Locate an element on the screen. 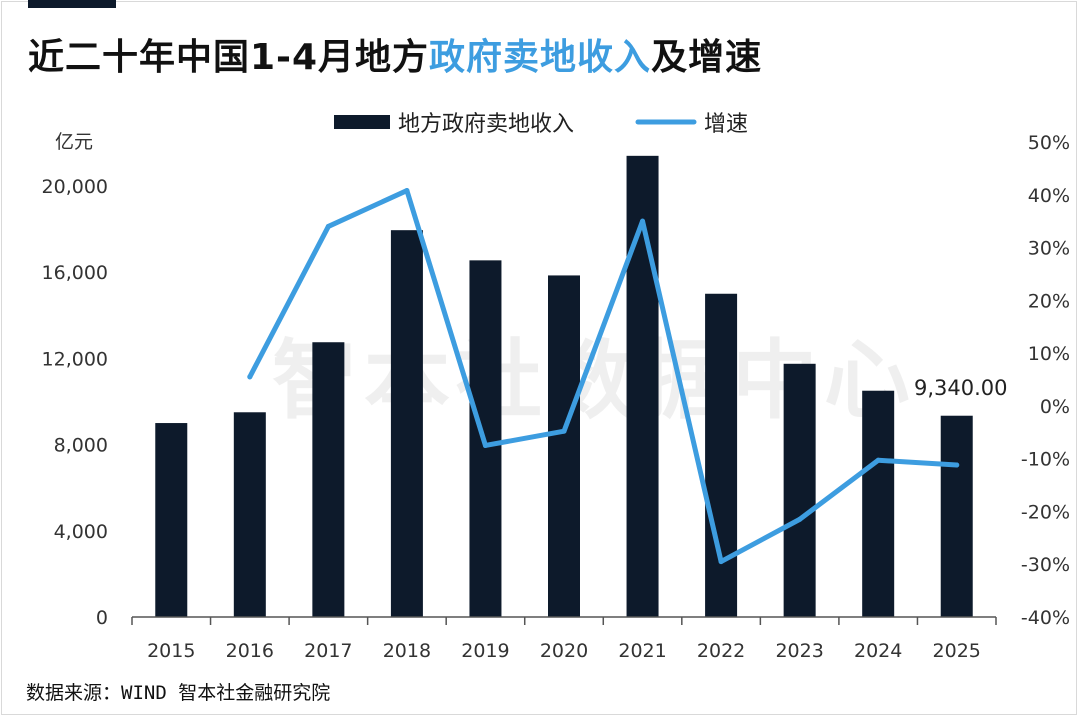 The width and height of the screenshot is (1080, 718). x-tick-label-2019: 2019 is located at coordinates (485, 651).